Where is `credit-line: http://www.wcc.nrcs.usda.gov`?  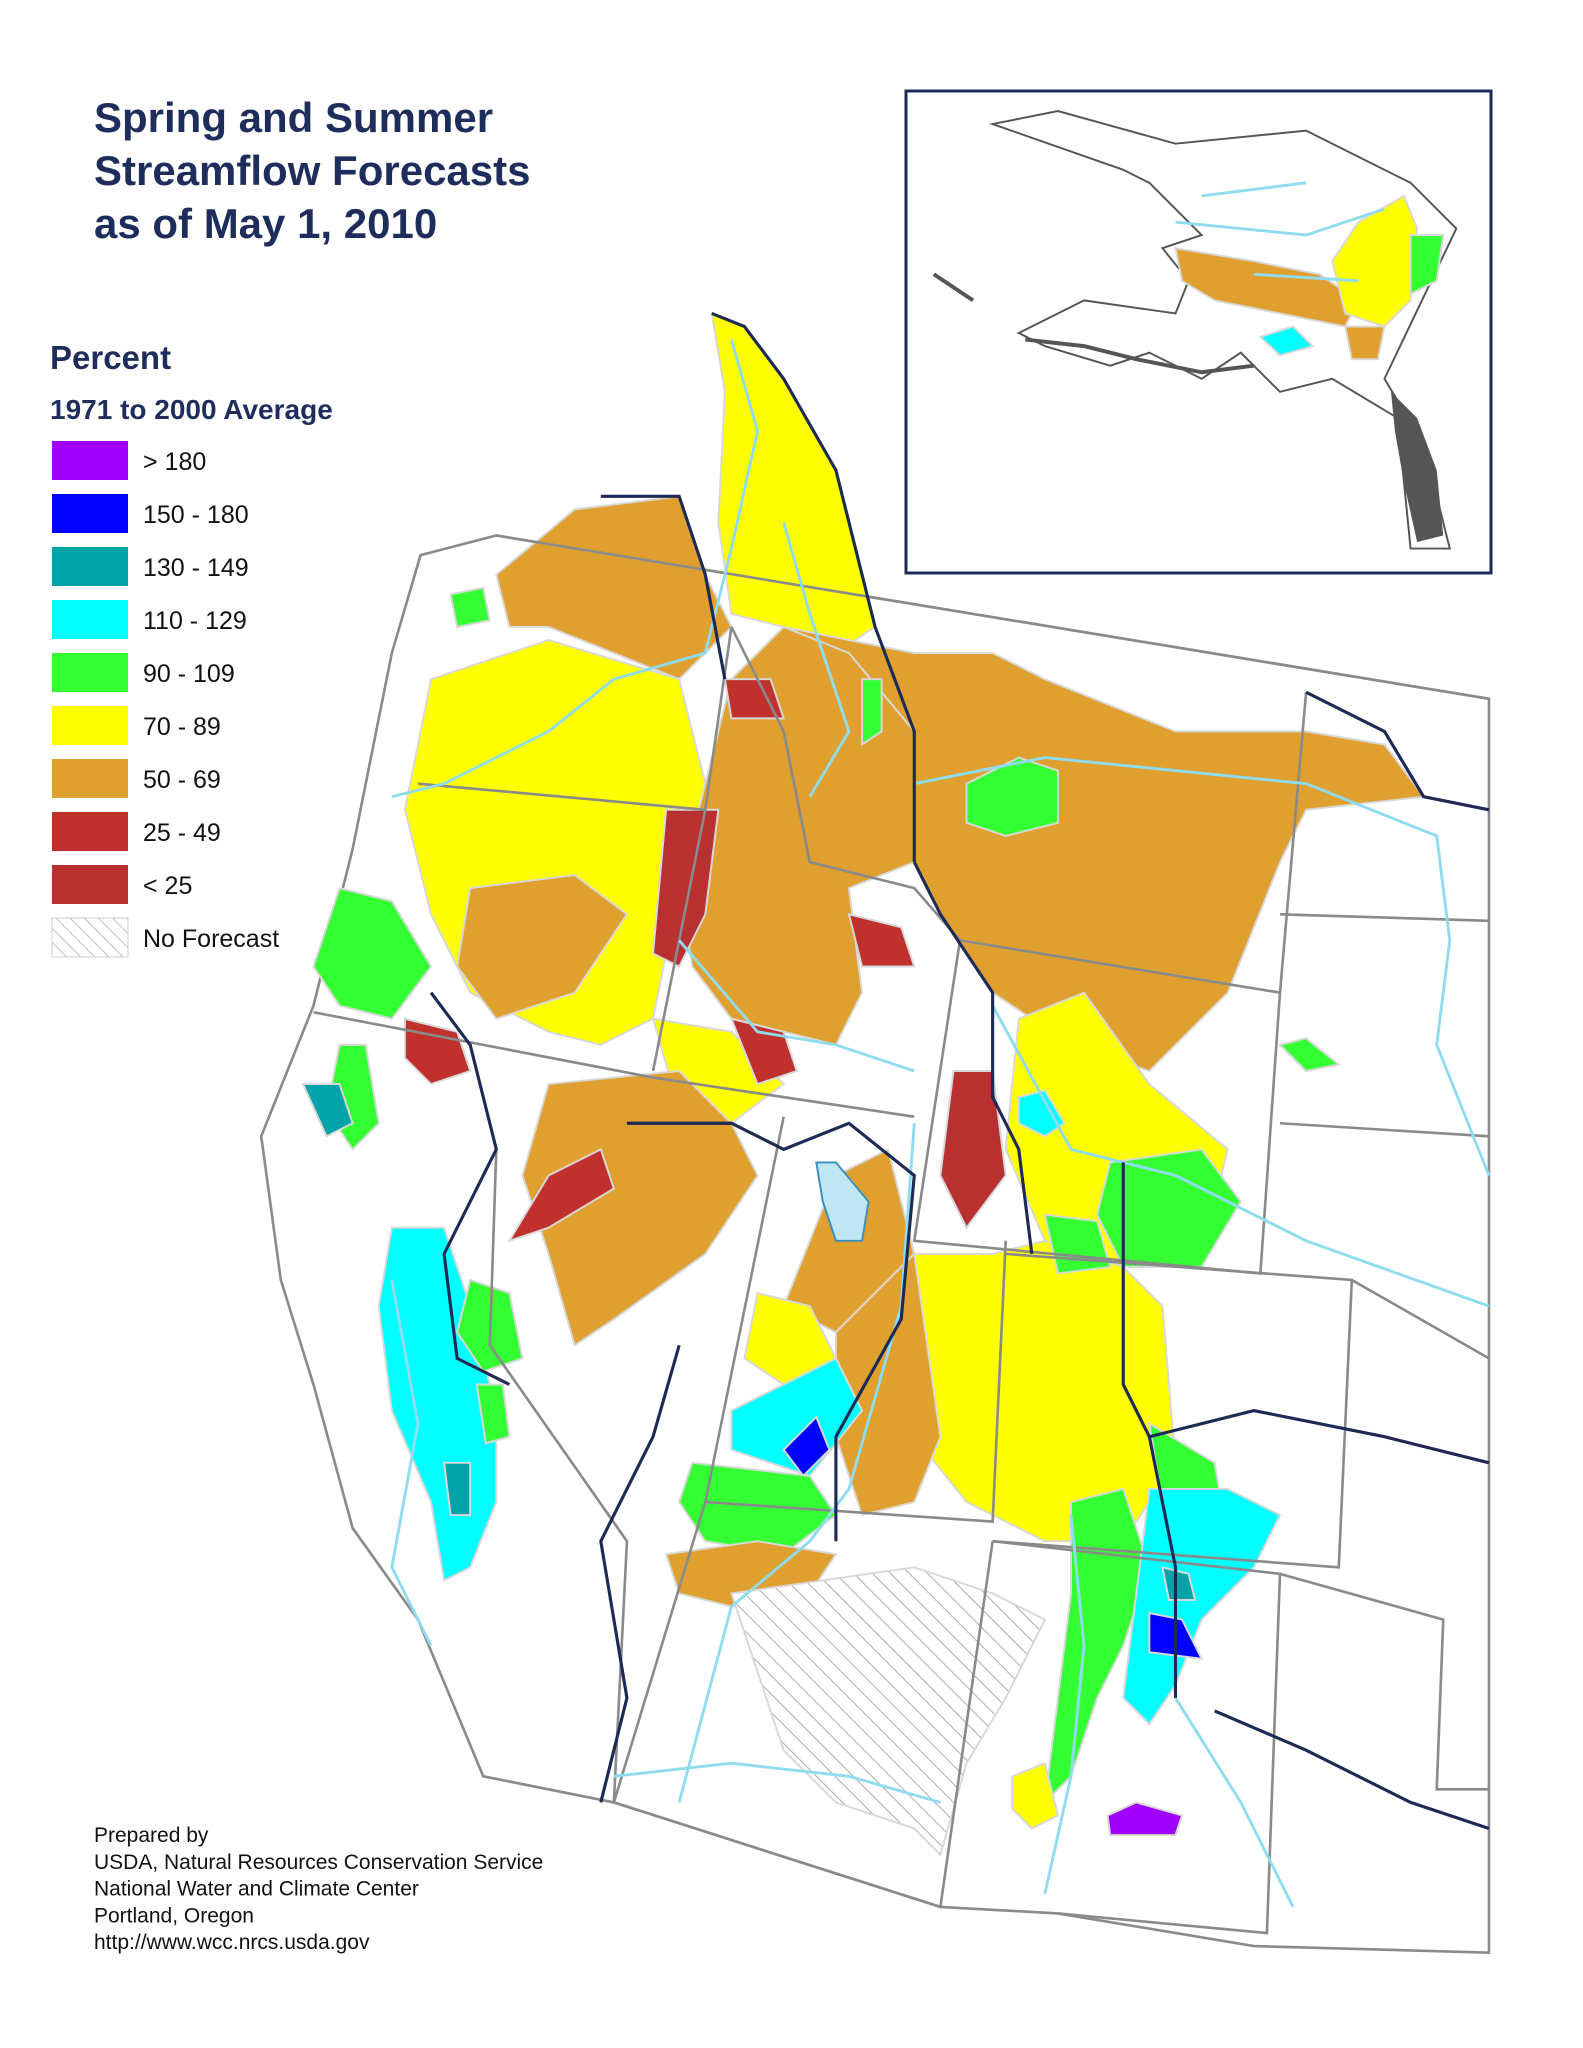
credit-line: http://www.wcc.nrcs.usda.gov is located at coordinates (232, 1942).